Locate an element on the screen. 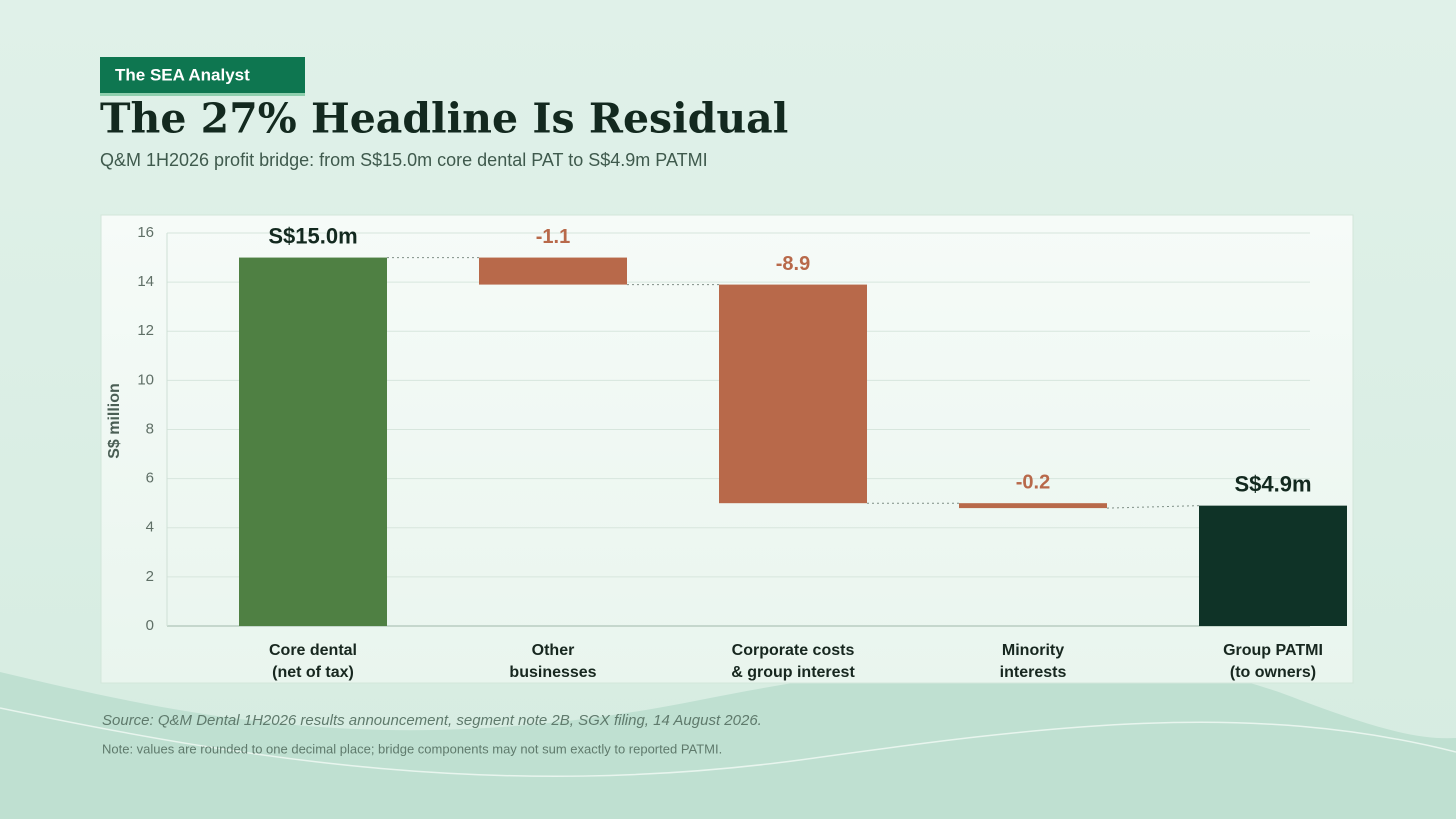  value-label: S$15.0m is located at coordinates (312, 235).